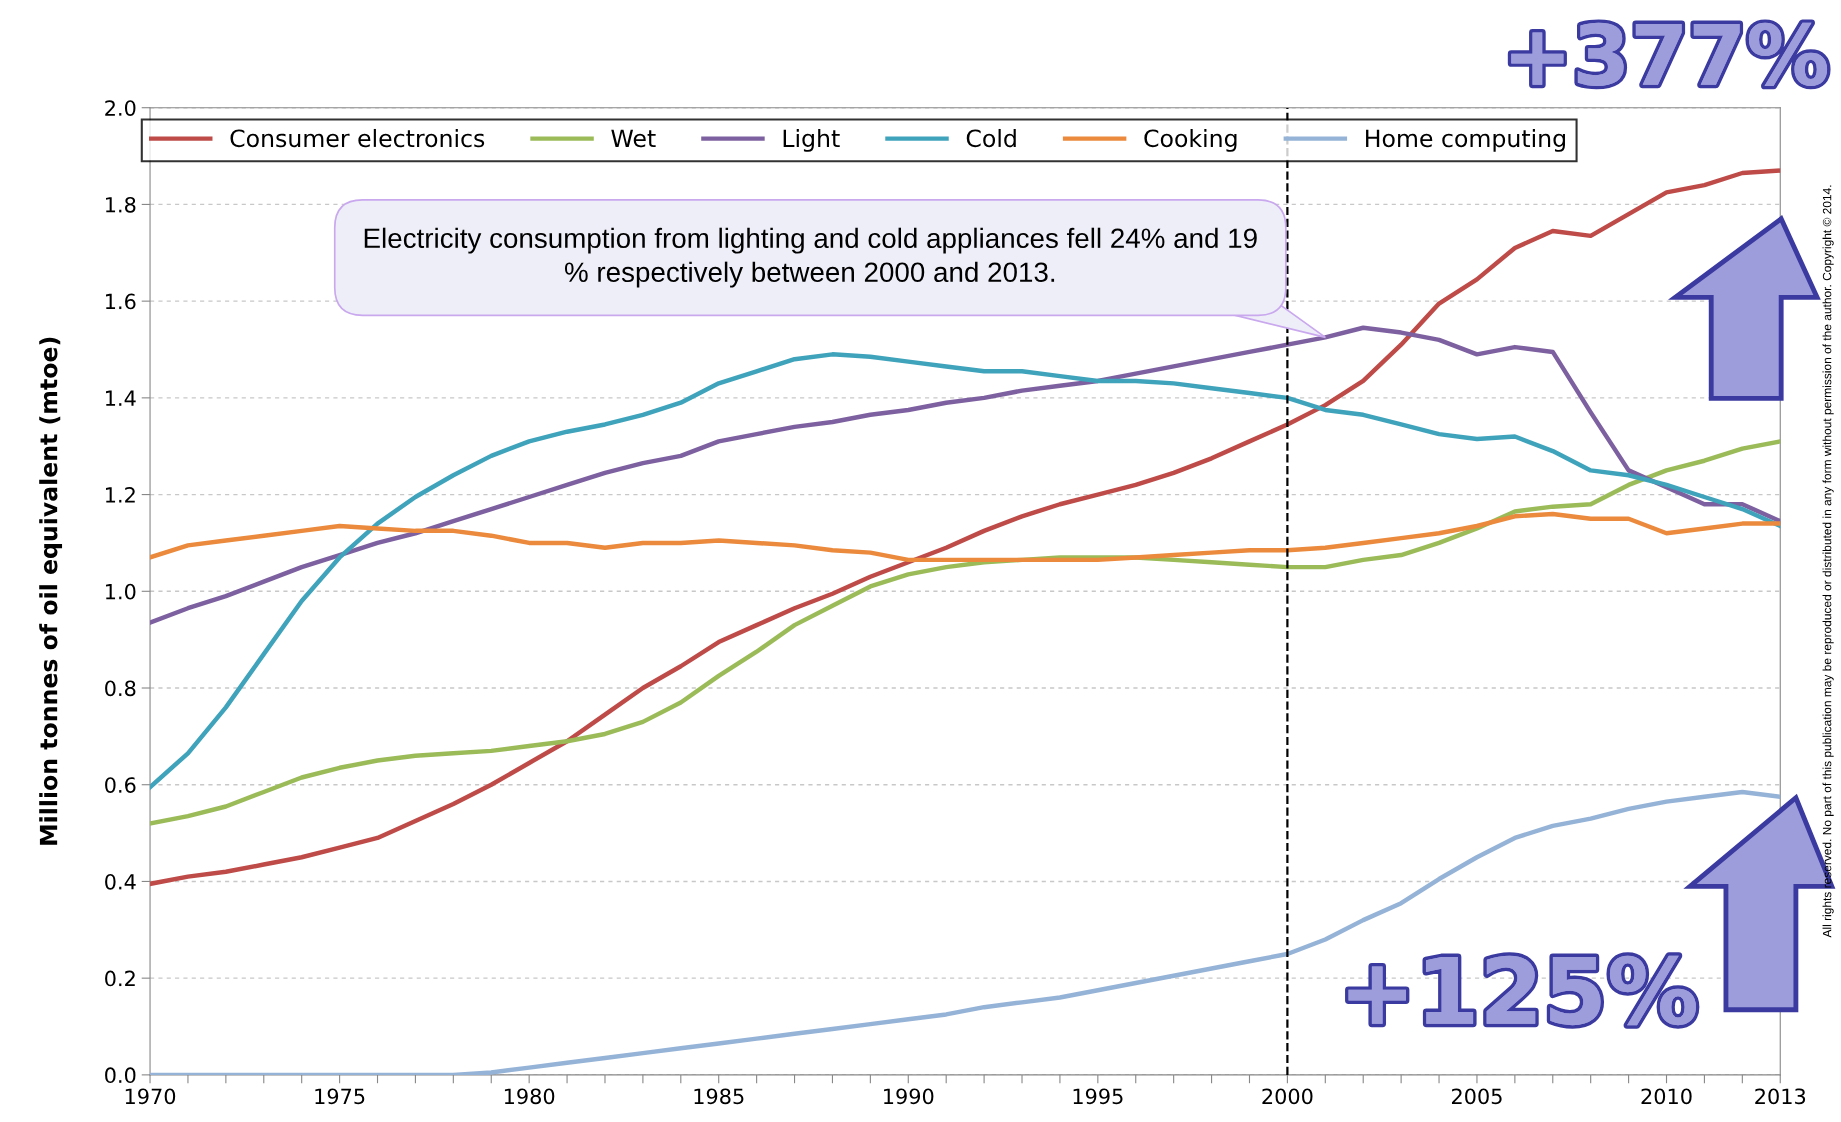 This screenshot has height=1122, width=1841. What do you see at coordinates (529, 1096) in the screenshot?
I see `x-tick-label: 1980` at bounding box center [529, 1096].